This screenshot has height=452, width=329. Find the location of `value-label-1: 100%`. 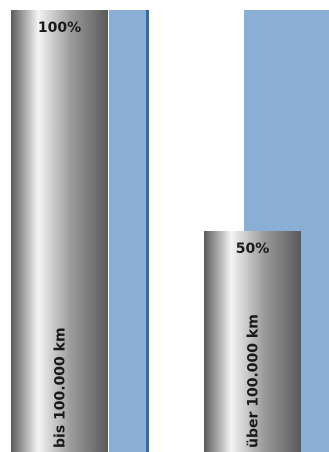

value-label-1: 100% is located at coordinates (59, 28).